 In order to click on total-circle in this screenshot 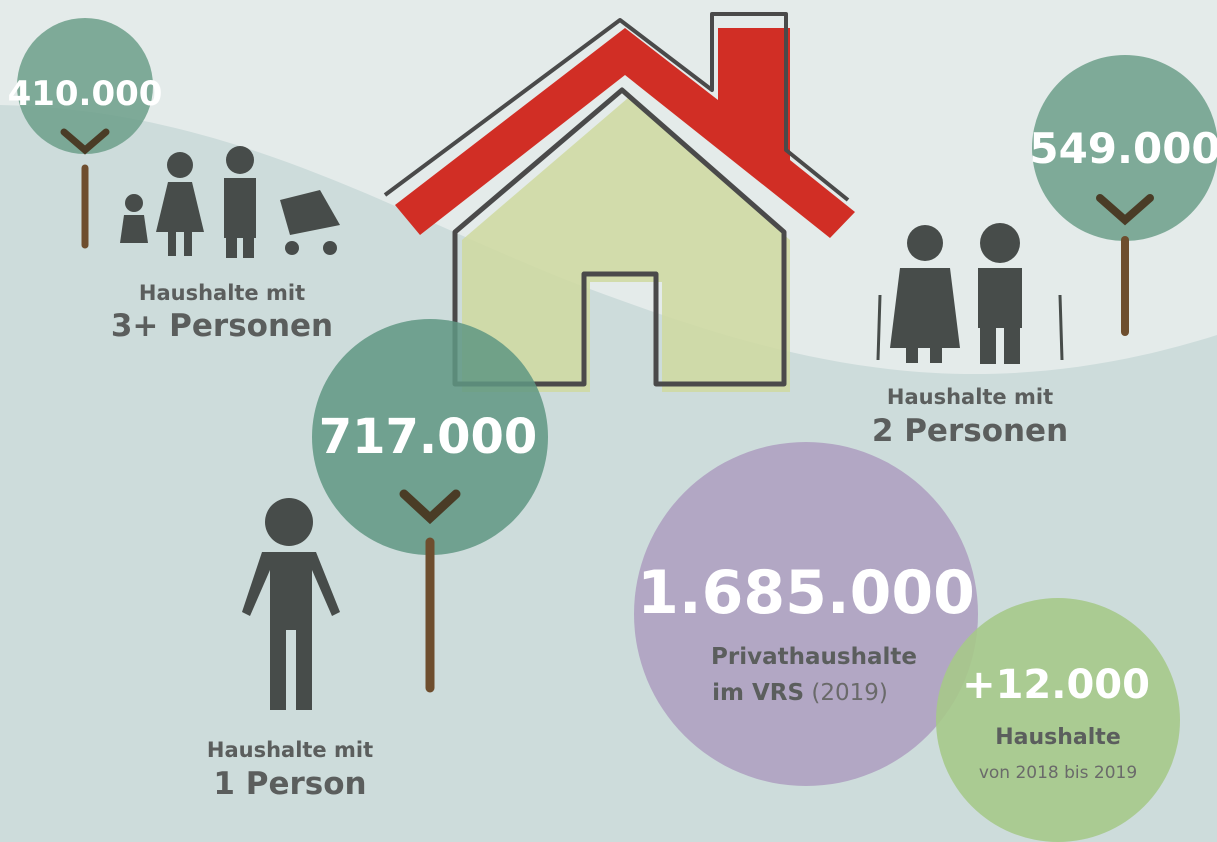, I will do `click(806, 614)`.